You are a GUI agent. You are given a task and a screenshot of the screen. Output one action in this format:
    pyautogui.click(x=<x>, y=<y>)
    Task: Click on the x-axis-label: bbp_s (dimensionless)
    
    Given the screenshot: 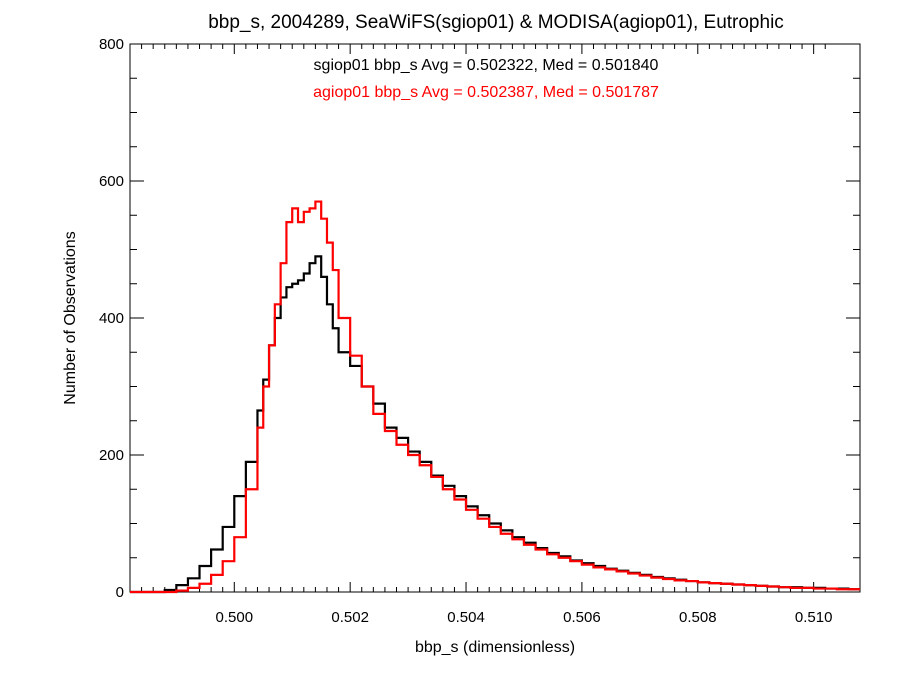 What is the action you would take?
    pyautogui.click(x=495, y=647)
    